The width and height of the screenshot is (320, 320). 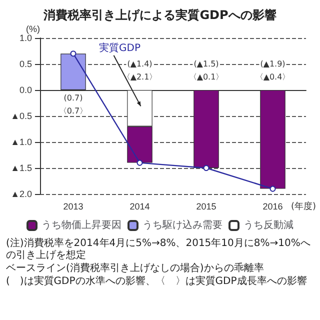 What do you see at coordinates (21, 142) in the screenshot?
I see `y-tick-label: ▲1.0` at bounding box center [21, 142].